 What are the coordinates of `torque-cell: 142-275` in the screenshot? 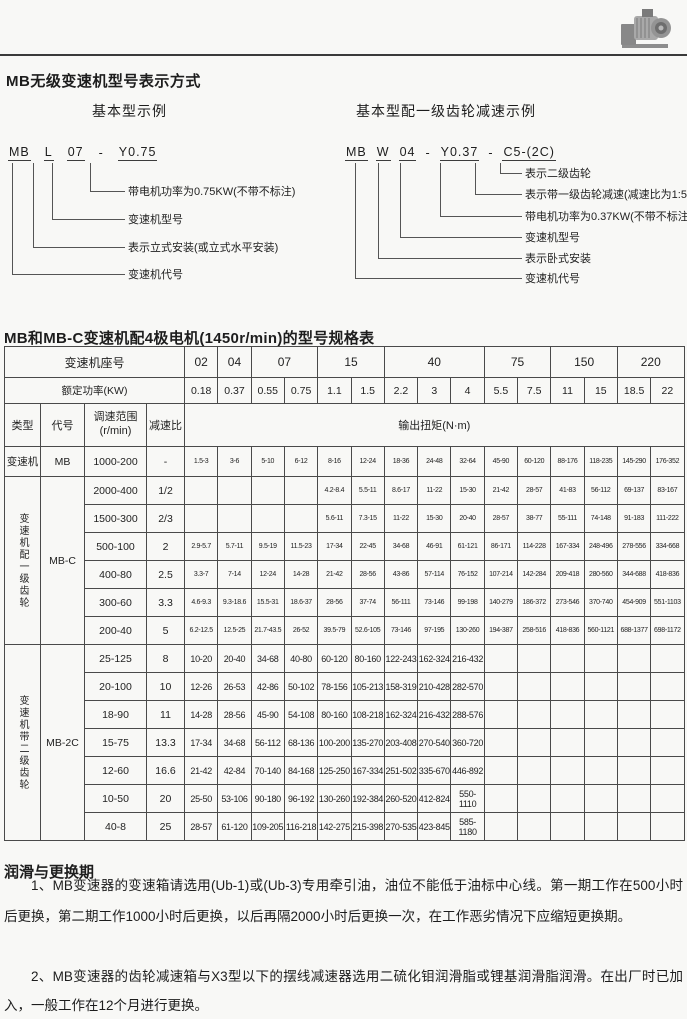 It's located at (334, 826).